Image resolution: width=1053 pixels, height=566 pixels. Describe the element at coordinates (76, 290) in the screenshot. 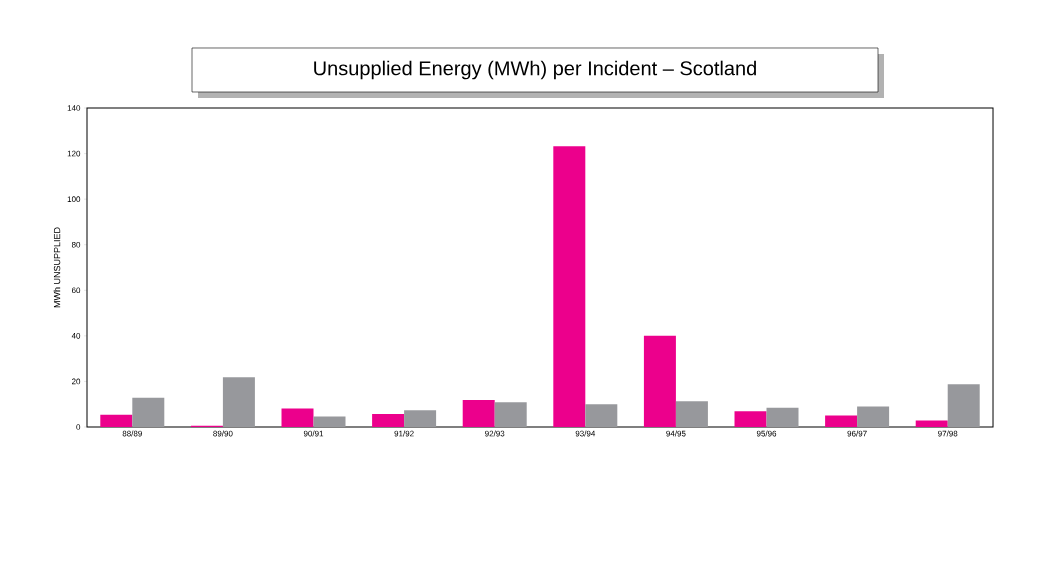

I see `y-tick-label: 60` at that location.